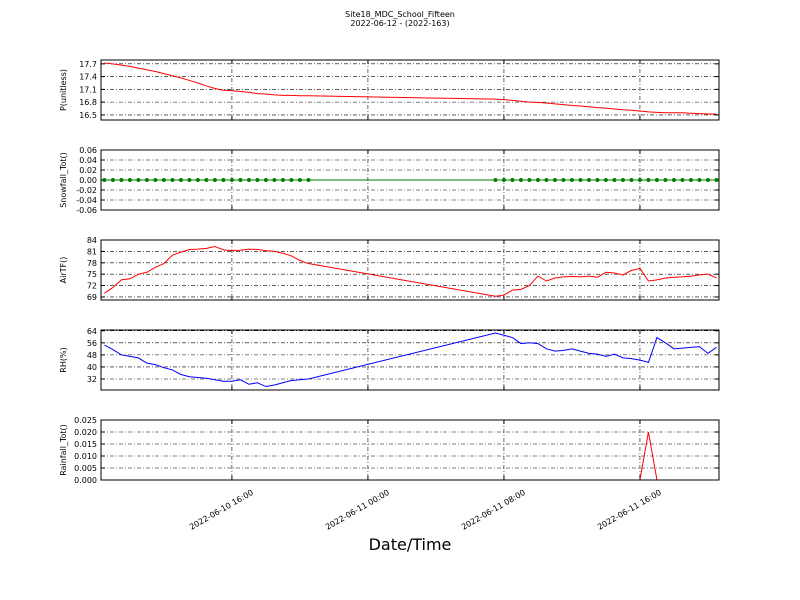 This screenshot has width=800, height=600. What do you see at coordinates (92, 240) in the screenshot?
I see `y-tick-label: 84` at bounding box center [92, 240].